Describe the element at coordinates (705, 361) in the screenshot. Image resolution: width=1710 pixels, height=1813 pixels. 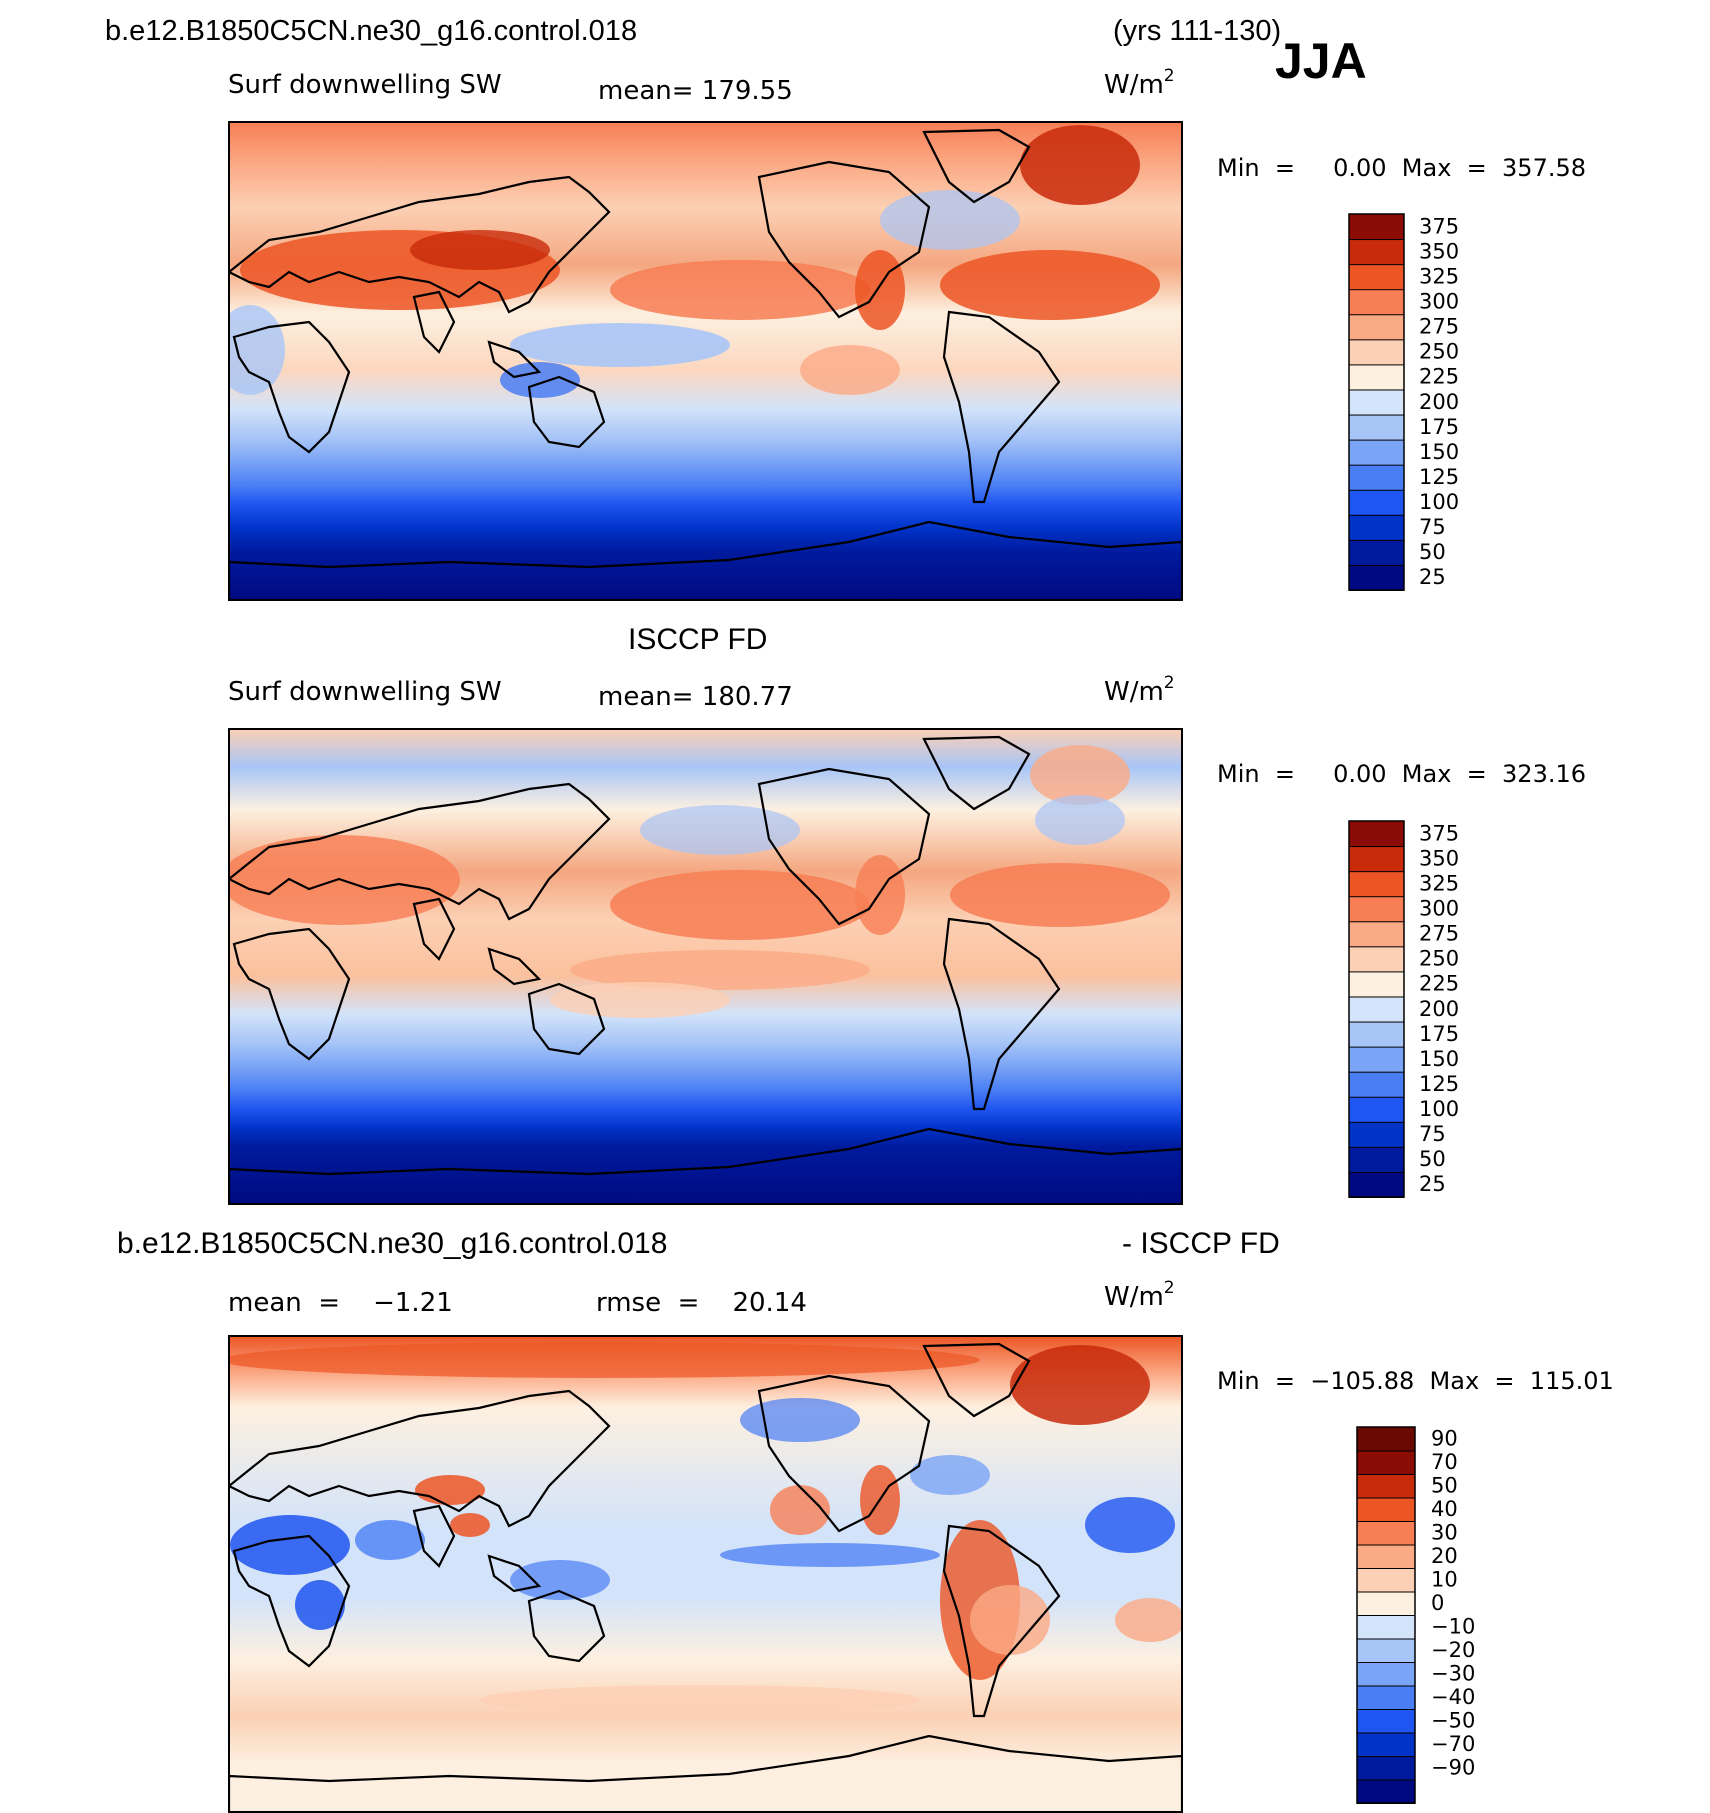
I see `panel-model-frame` at that location.